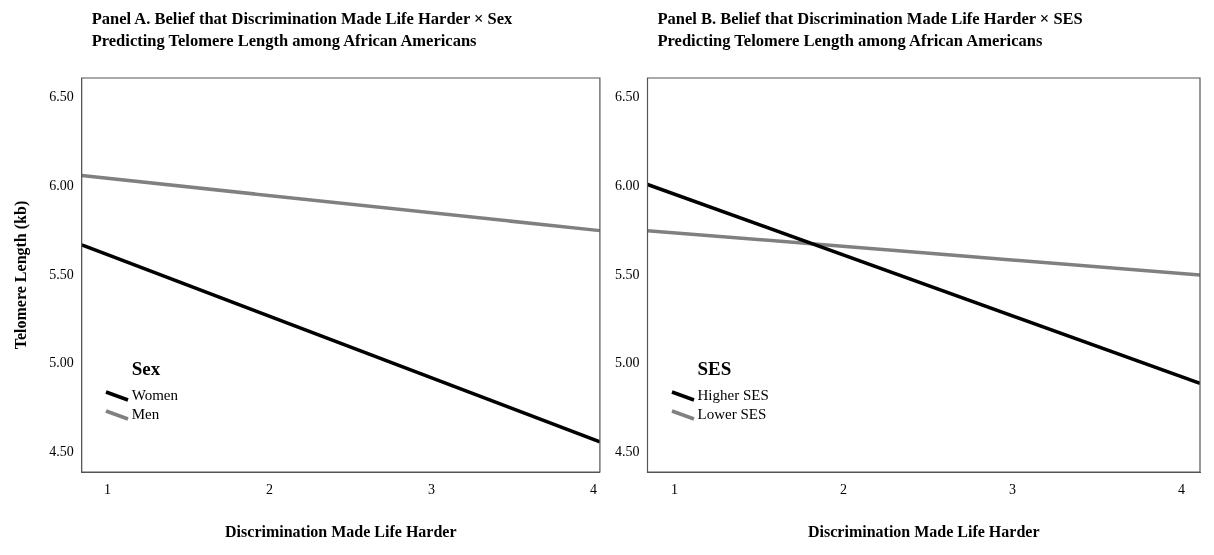 This screenshot has height=555, width=1214. I want to click on legend-label: Lower SES, so click(732, 414).